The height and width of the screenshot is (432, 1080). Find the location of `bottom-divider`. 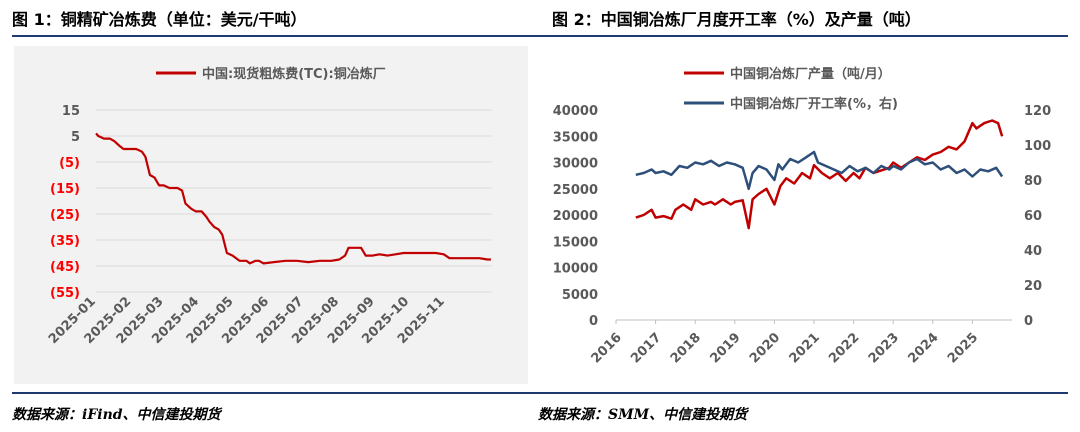

bottom-divider is located at coordinates (540, 393).